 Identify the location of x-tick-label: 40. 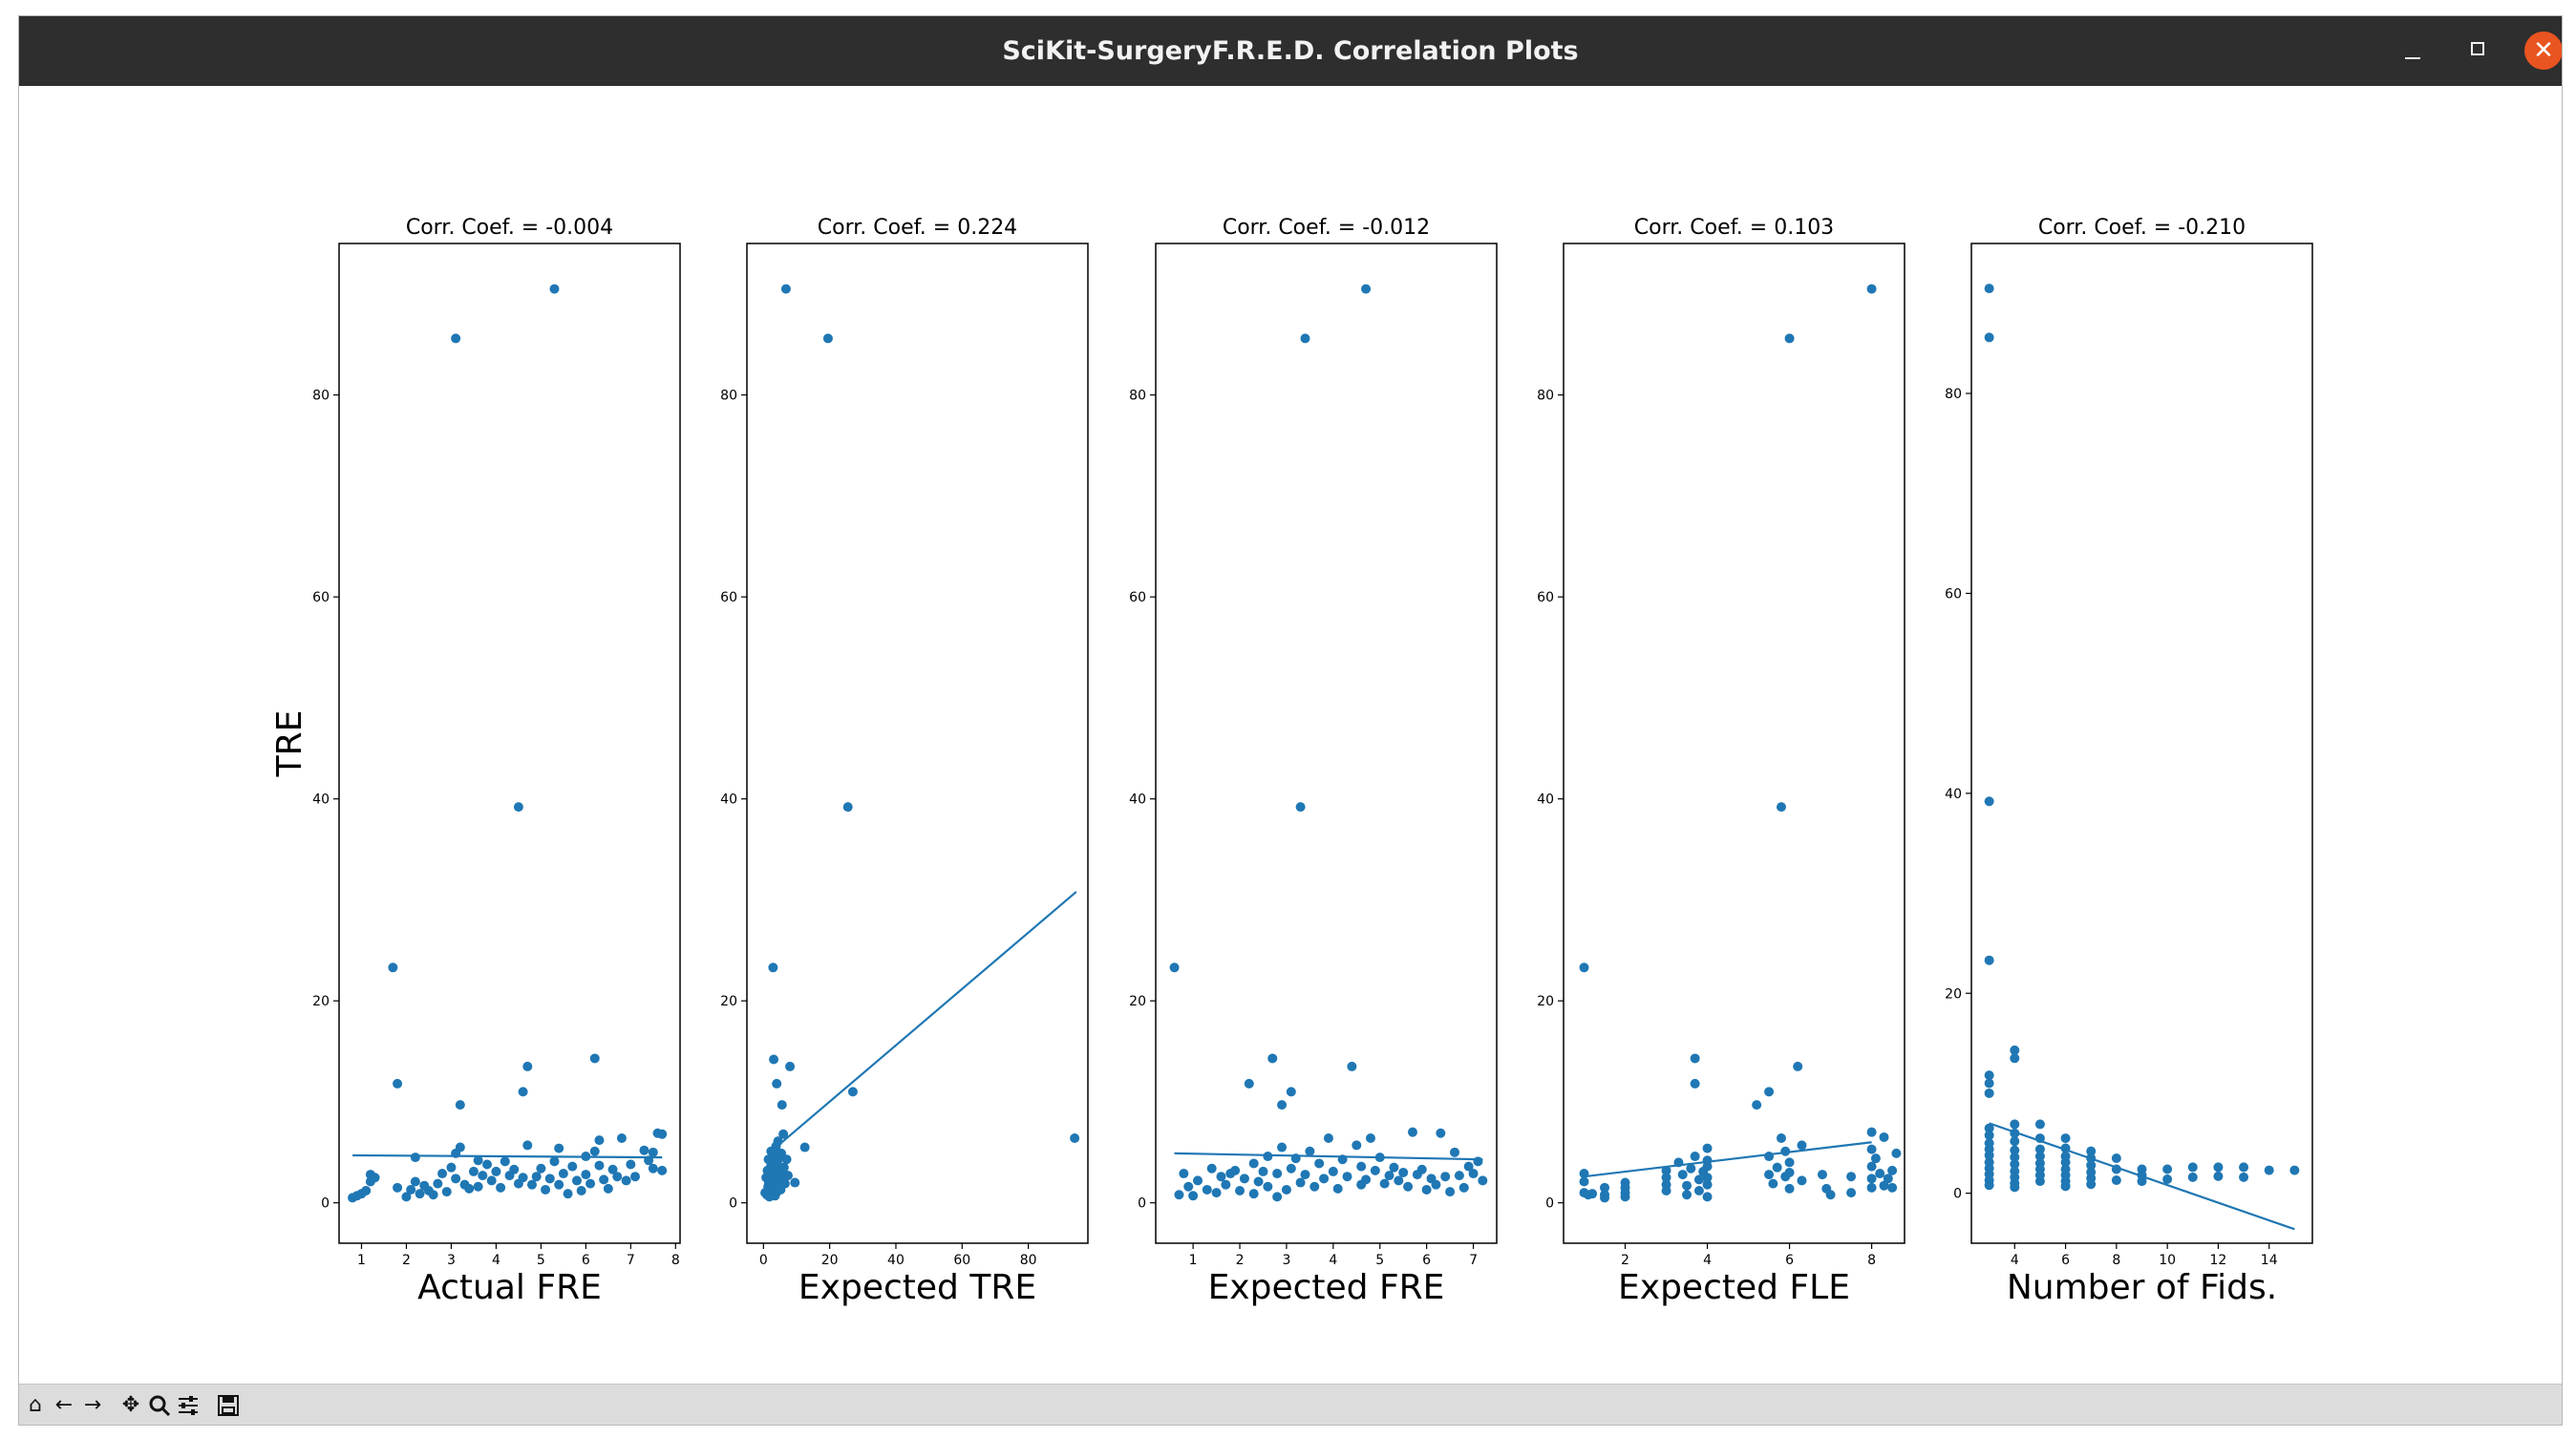
(896, 1260).